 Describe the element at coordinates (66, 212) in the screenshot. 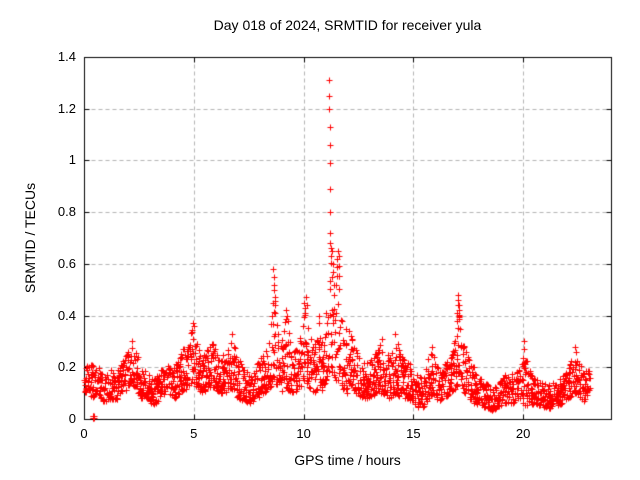

I see `y-tick-label: 0.8` at that location.